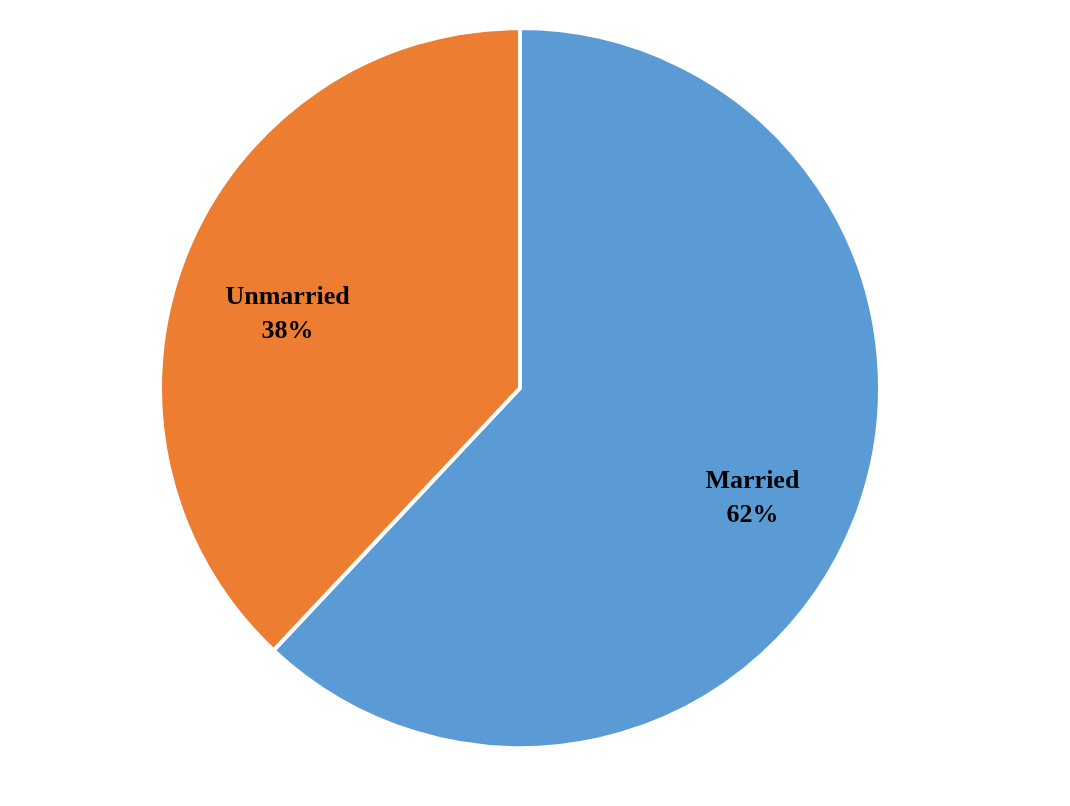 This screenshot has height=806, width=1070. Describe the element at coordinates (752, 480) in the screenshot. I see `slice-label: Married` at that location.